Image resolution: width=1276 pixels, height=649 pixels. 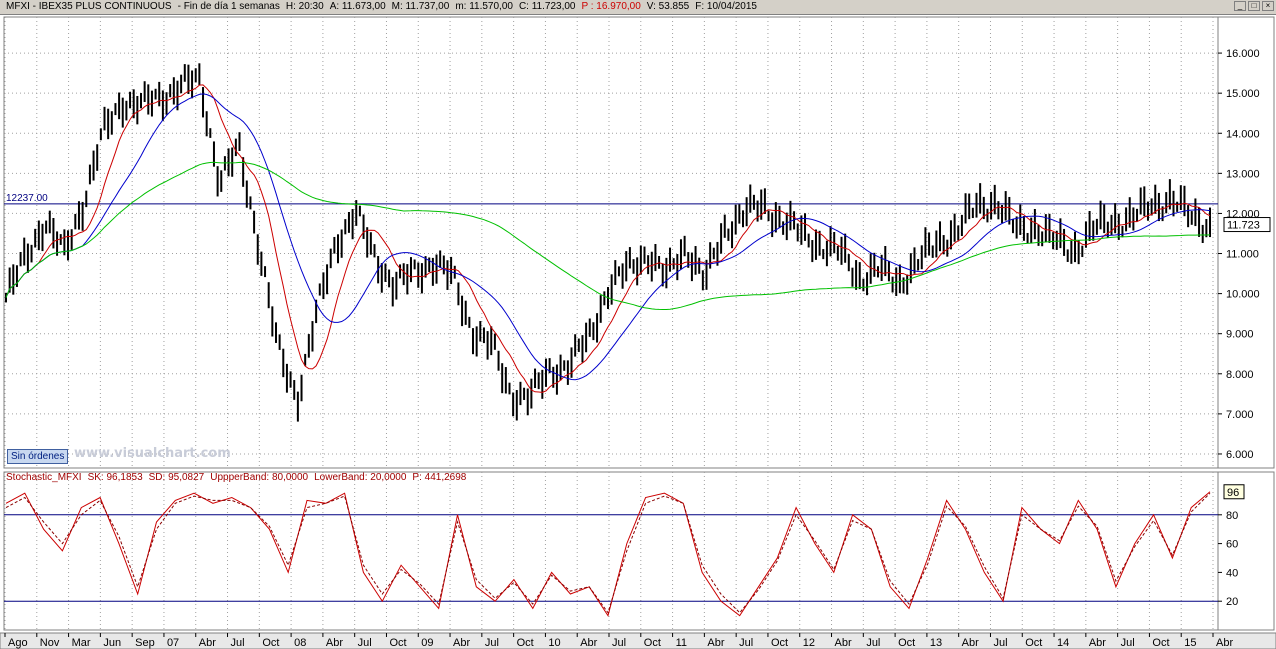 I want to click on last-price-label: 11.723, so click(x=1243, y=226).